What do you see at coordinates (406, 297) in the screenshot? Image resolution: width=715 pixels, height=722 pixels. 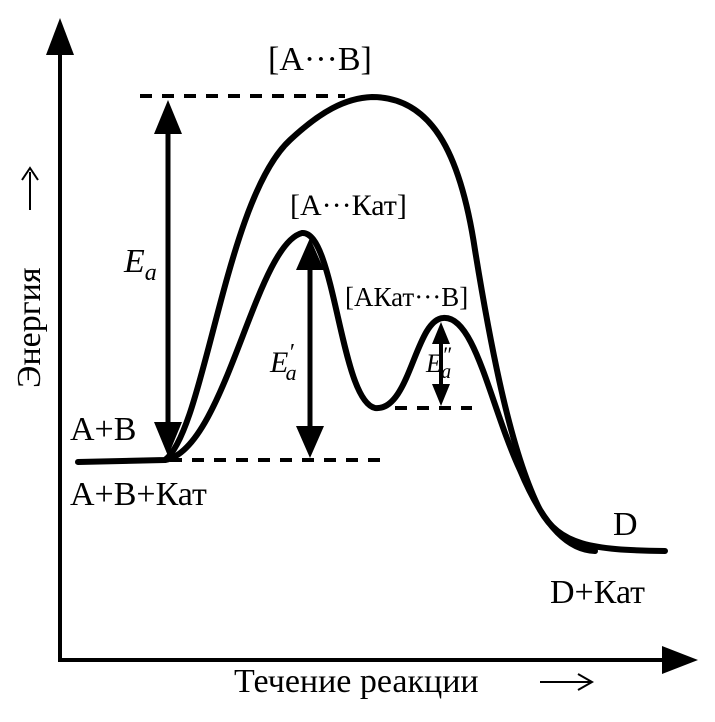 I see `transition-state-catalyst-2: [AКат···B]` at bounding box center [406, 297].